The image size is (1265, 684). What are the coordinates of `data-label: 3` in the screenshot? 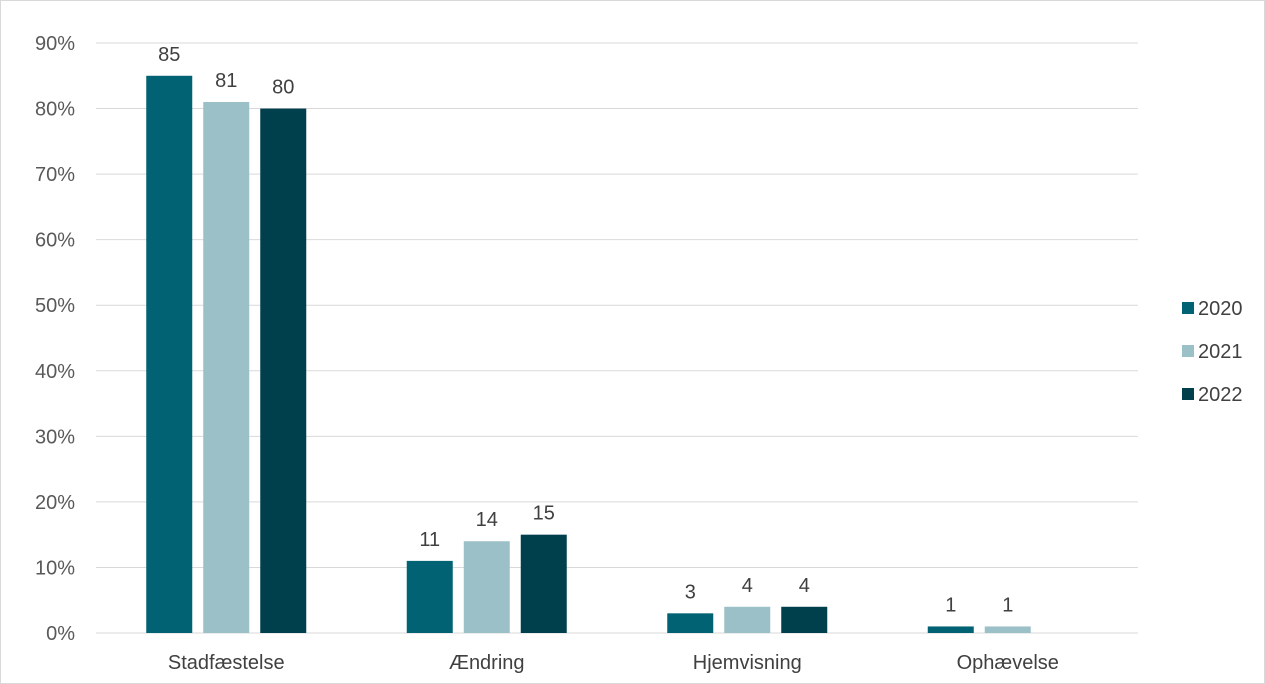 It's located at (690, 592).